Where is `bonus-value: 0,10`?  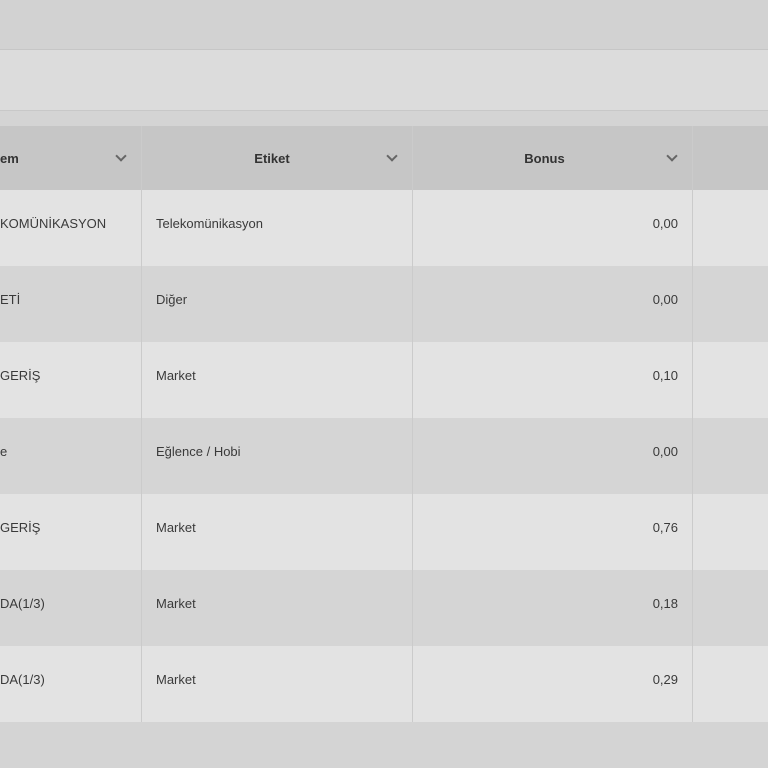 bonus-value: 0,10 is located at coordinates (665, 375).